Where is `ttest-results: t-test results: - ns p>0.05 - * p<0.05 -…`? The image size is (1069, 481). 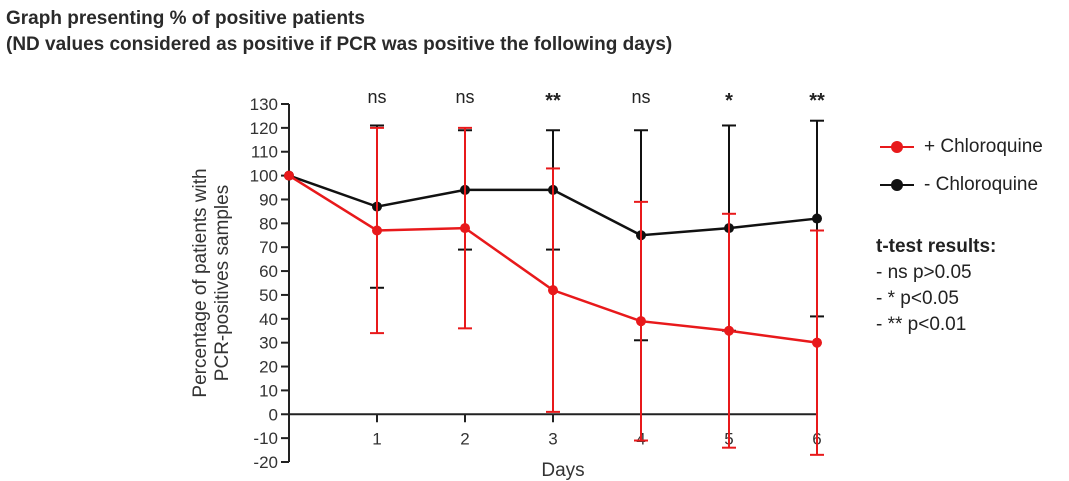 ttest-results: t-test results: - ns p>0.05 - * p<0.05 -… is located at coordinates (936, 286).